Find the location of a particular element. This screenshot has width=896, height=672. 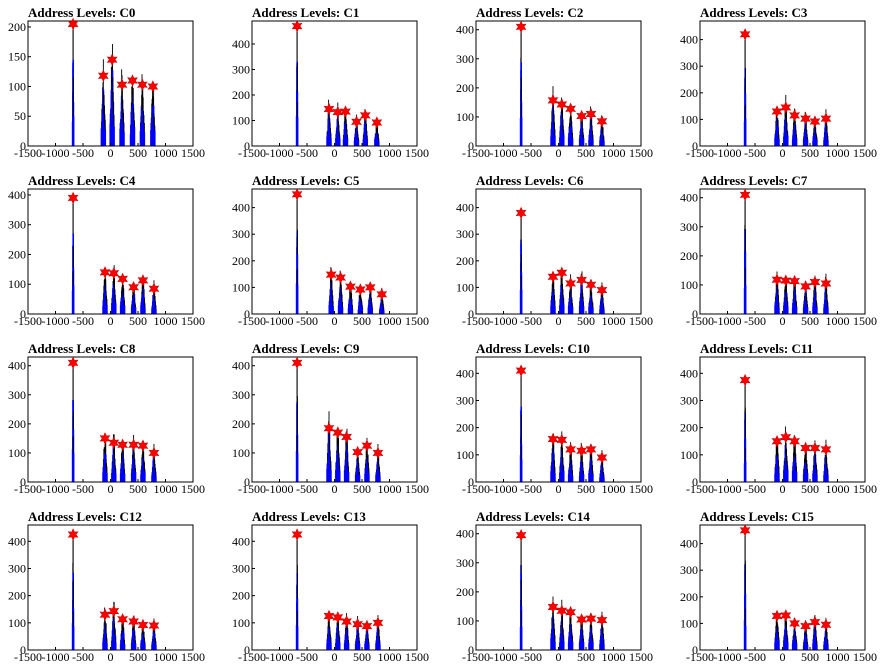

chart-title: Address Levels: C13 is located at coordinates (309, 516).